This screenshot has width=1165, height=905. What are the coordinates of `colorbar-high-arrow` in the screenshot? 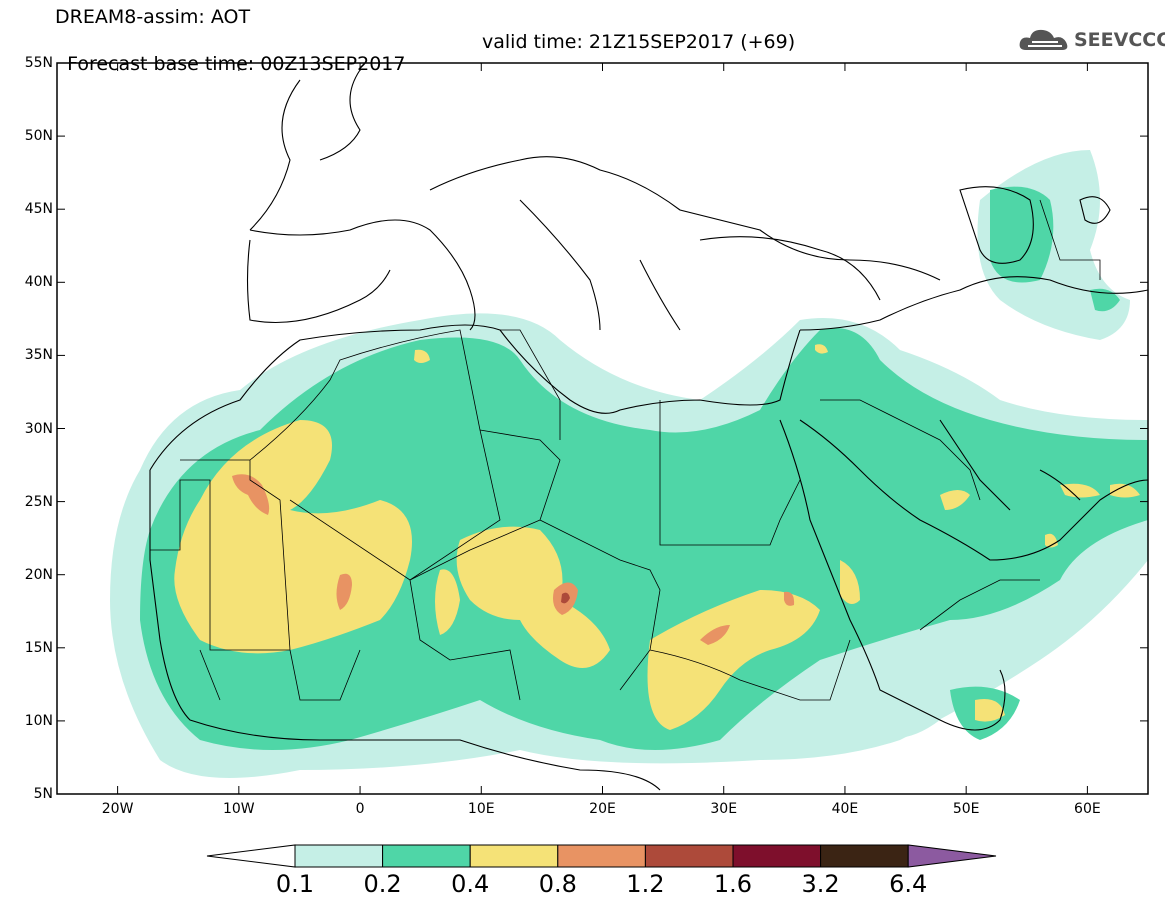 It's located at (952, 856).